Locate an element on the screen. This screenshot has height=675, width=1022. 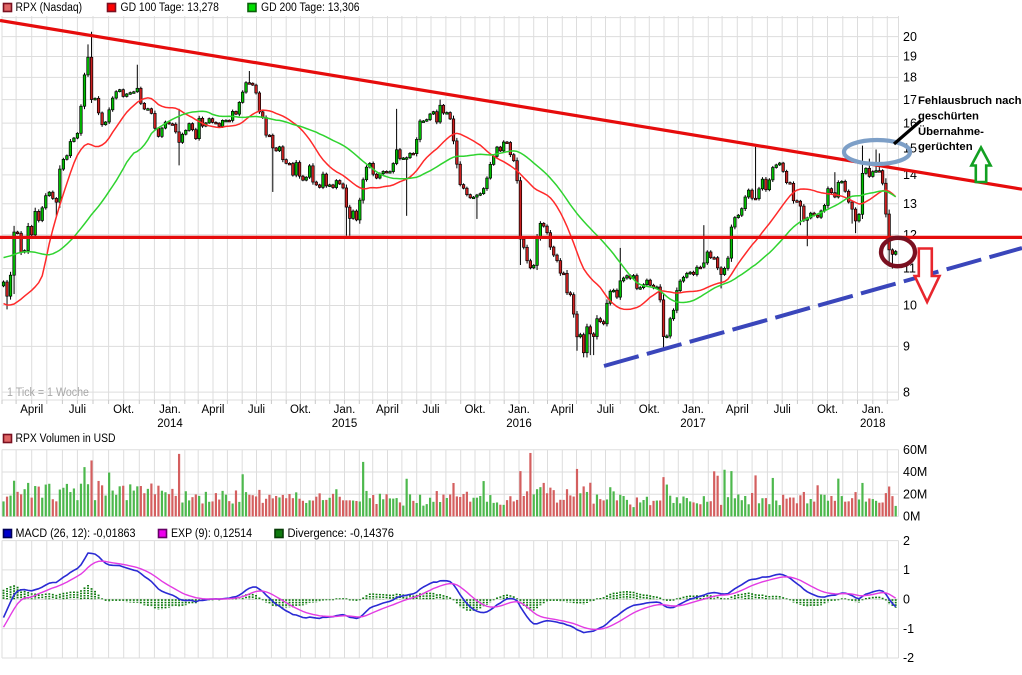
svg-text: 0M is located at coordinates (911, 517).